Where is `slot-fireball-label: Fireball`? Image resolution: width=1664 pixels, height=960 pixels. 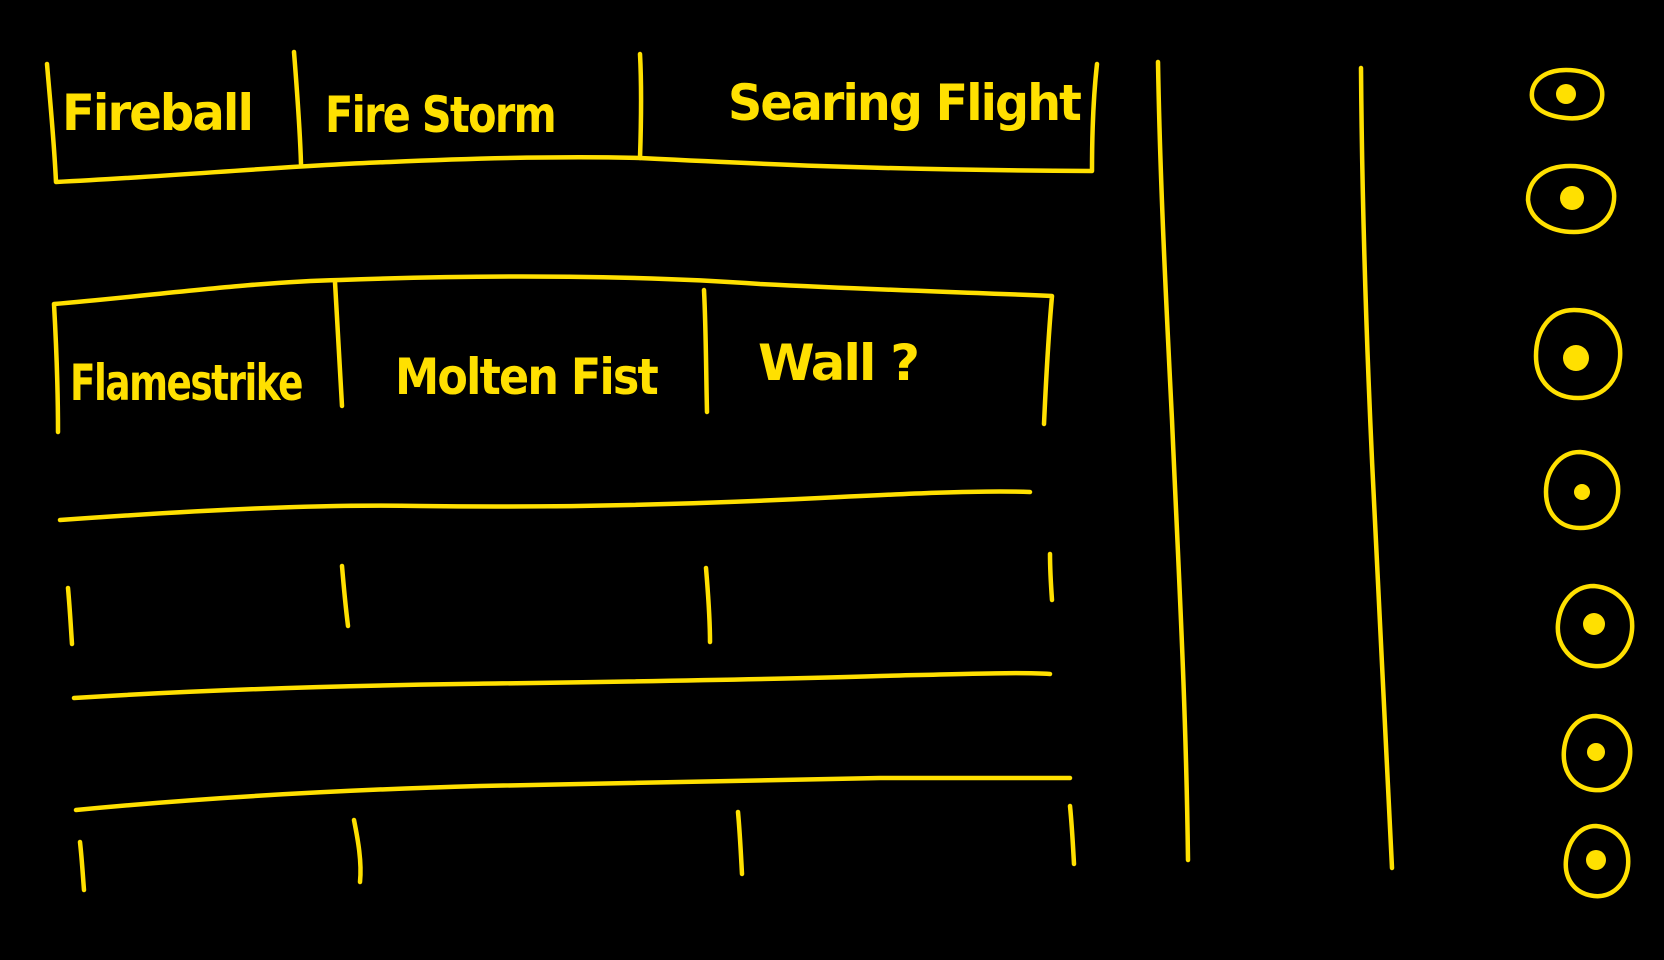
slot-fireball-label: Fireball is located at coordinates (157, 113).